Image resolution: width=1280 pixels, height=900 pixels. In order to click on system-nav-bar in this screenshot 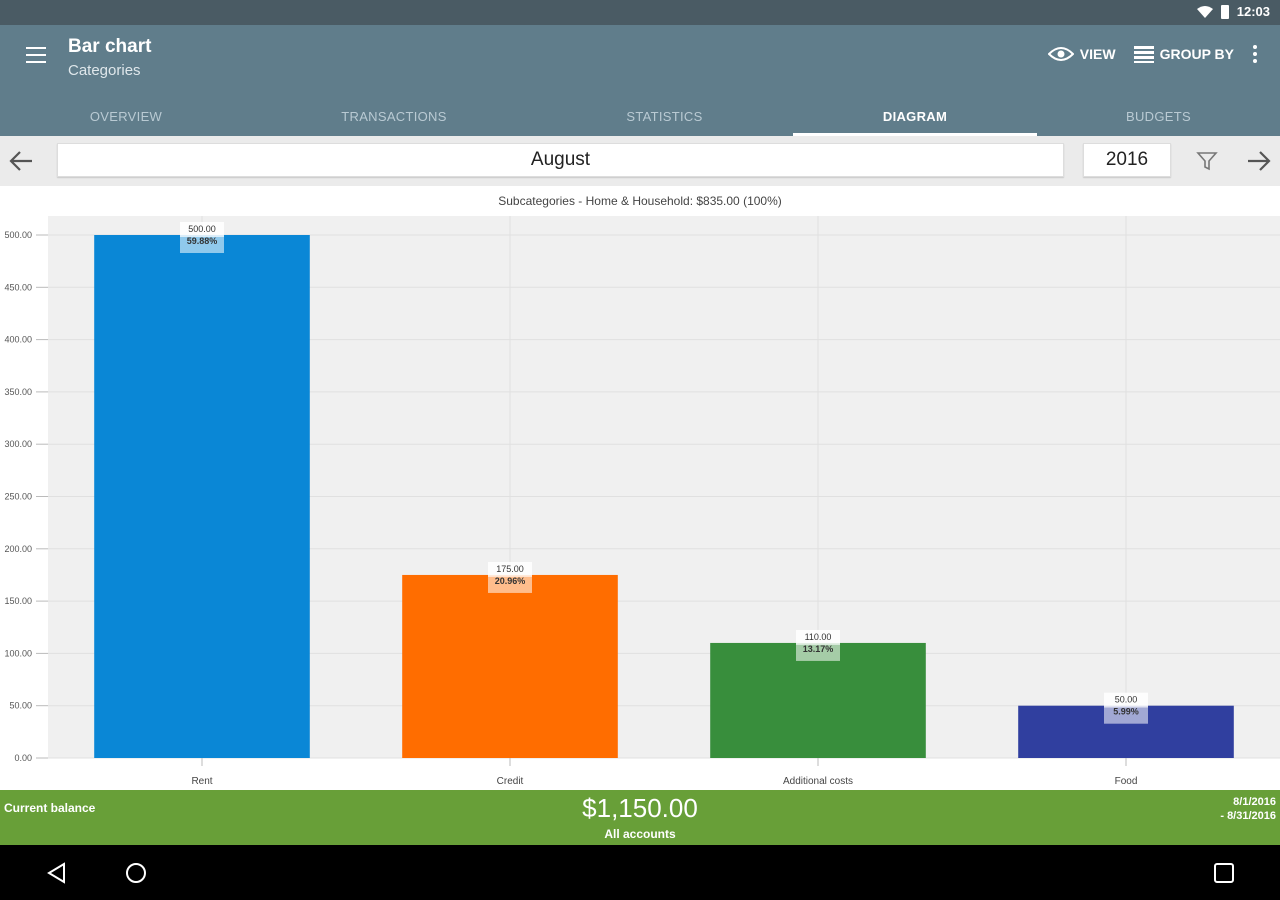, I will do `click(640, 872)`.